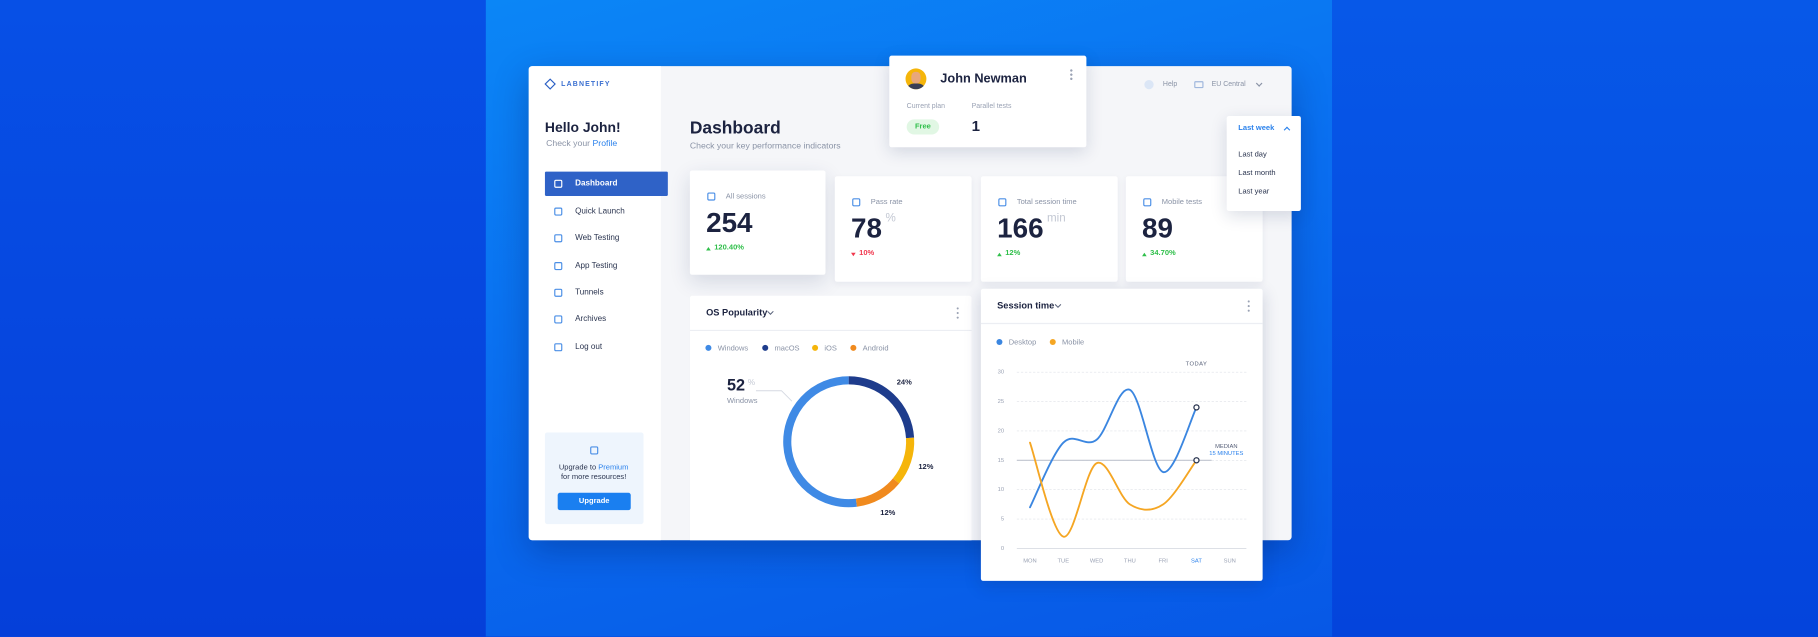  I want to click on nav-item: Dashboard, so click(596, 183).